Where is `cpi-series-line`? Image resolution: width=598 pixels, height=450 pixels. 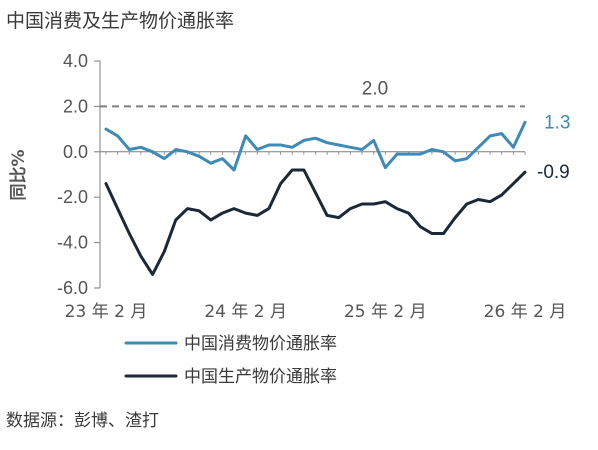 cpi-series-line is located at coordinates (315, 146).